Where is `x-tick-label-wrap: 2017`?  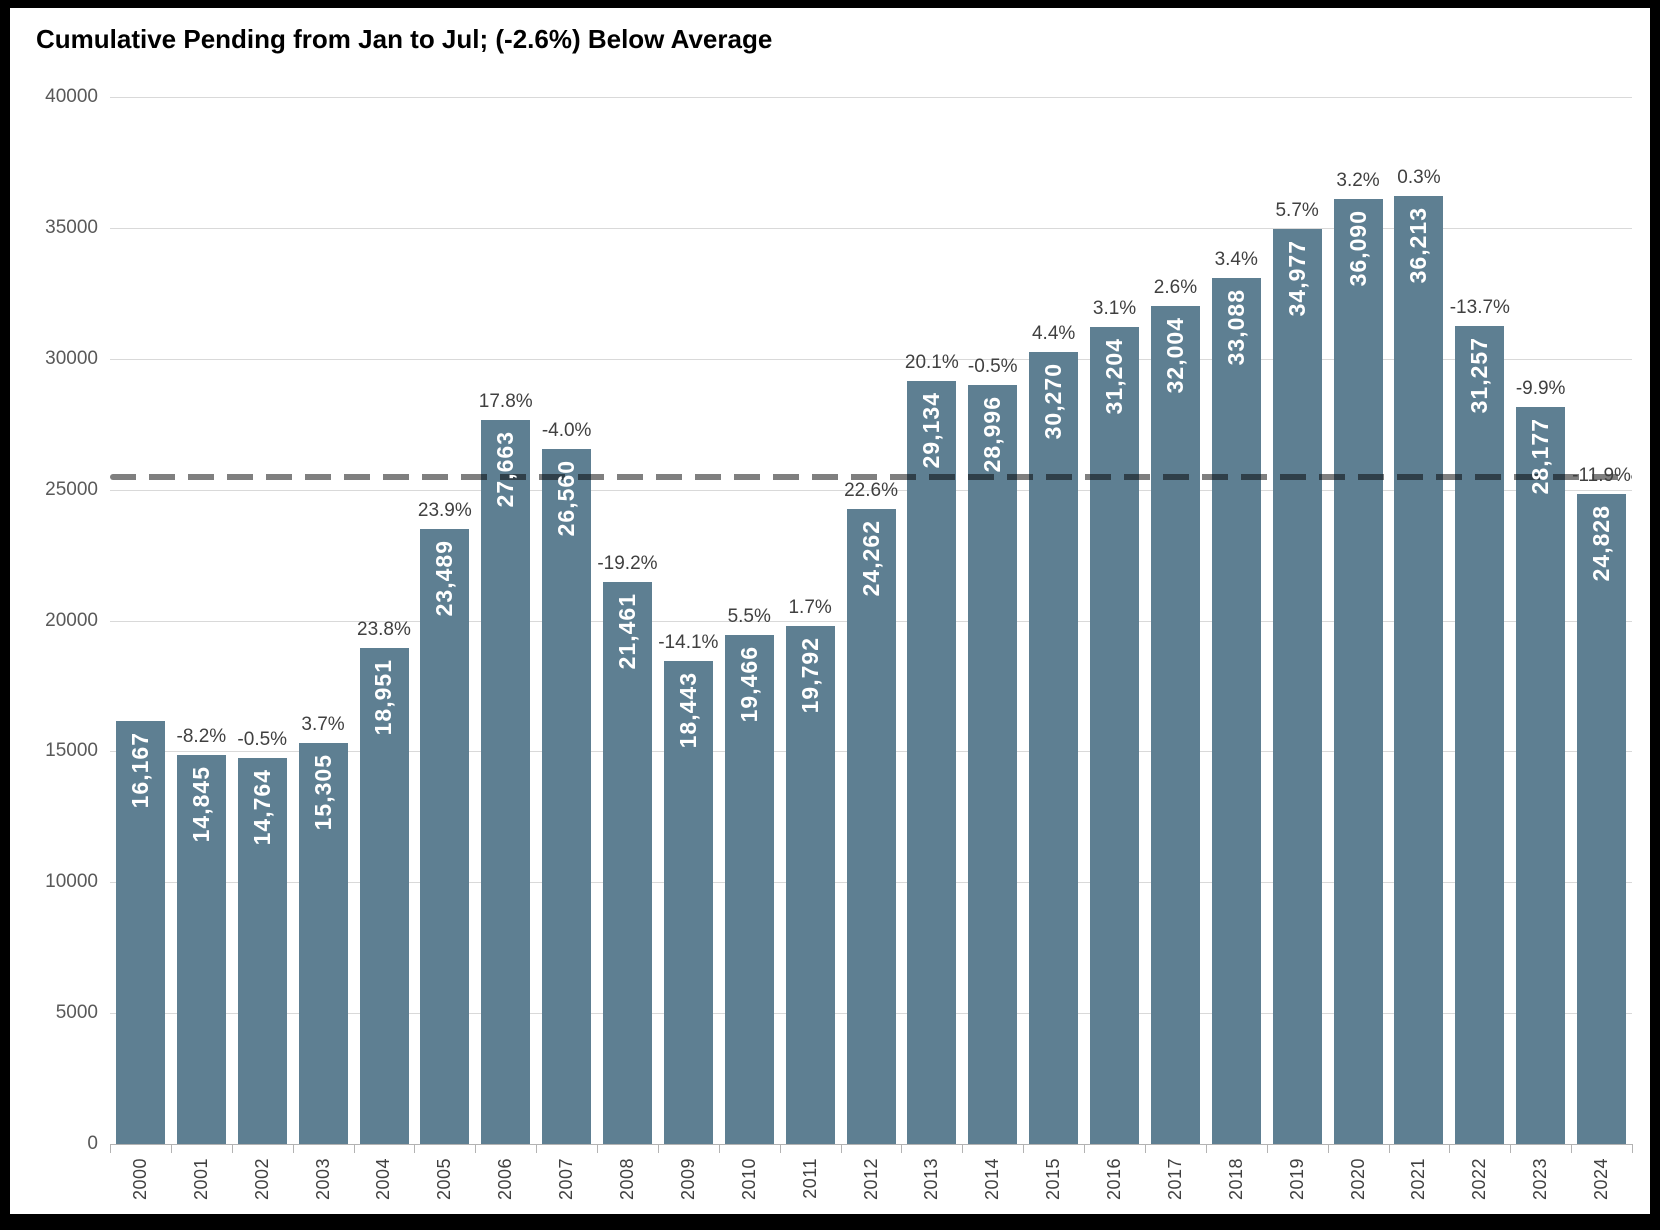 x-tick-label-wrap: 2017 is located at coordinates (1175, 1194).